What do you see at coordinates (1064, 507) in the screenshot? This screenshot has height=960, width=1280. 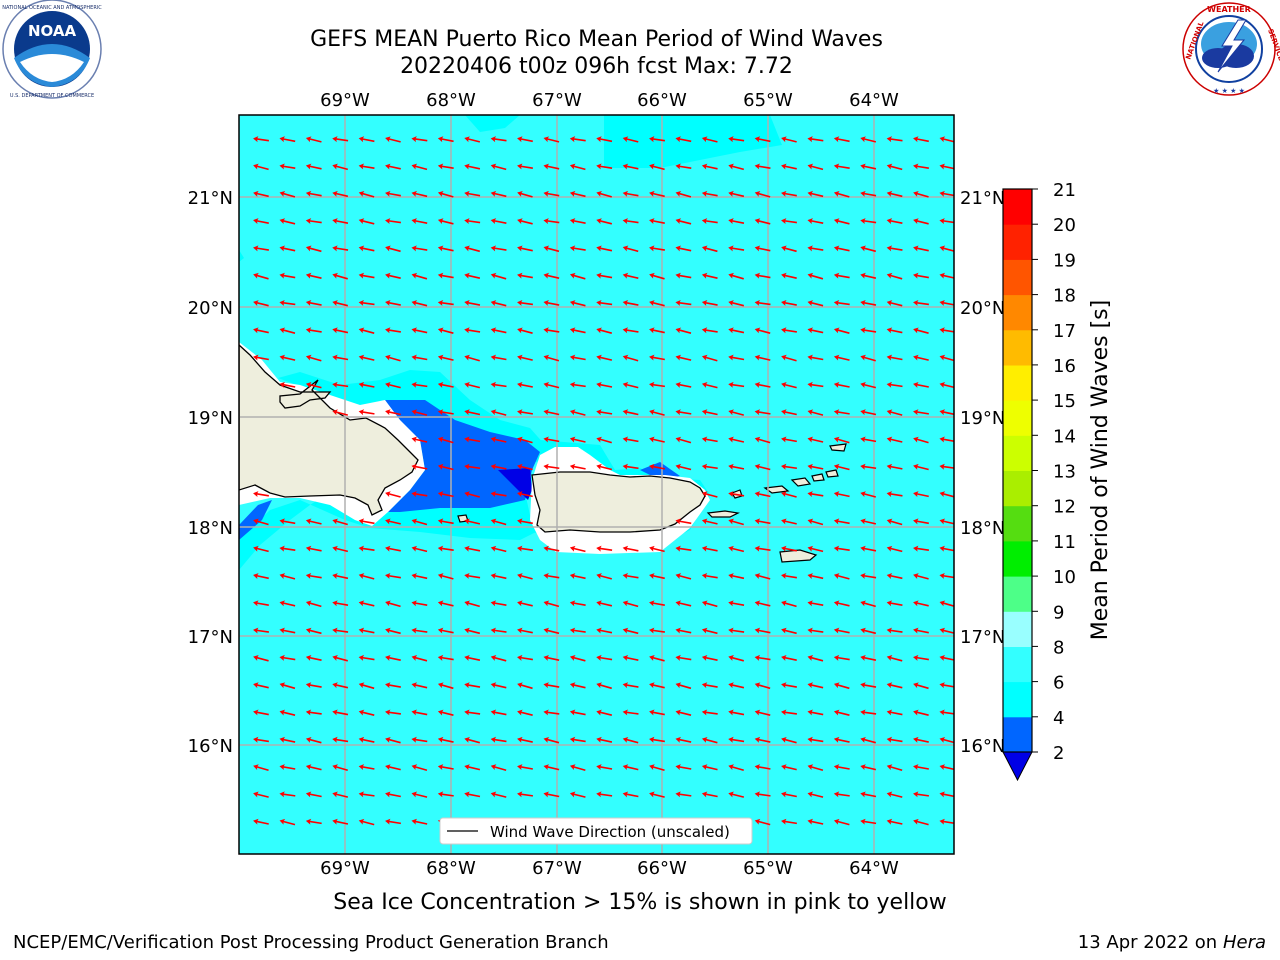 I see `colorbar-tick-label: 12` at bounding box center [1064, 507].